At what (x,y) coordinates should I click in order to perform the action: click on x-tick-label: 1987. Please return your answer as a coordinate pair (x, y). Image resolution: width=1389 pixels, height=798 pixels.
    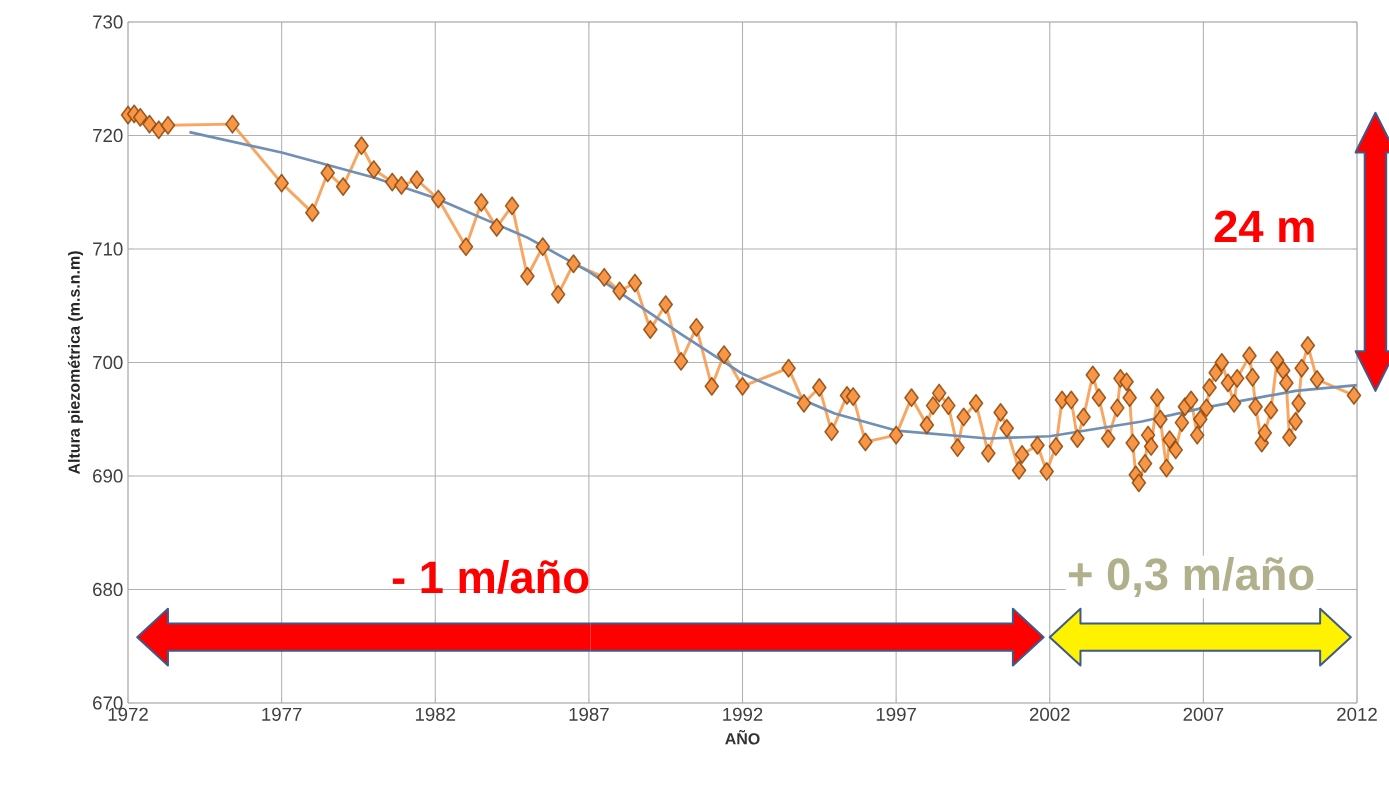
    Looking at the image, I should click on (589, 714).